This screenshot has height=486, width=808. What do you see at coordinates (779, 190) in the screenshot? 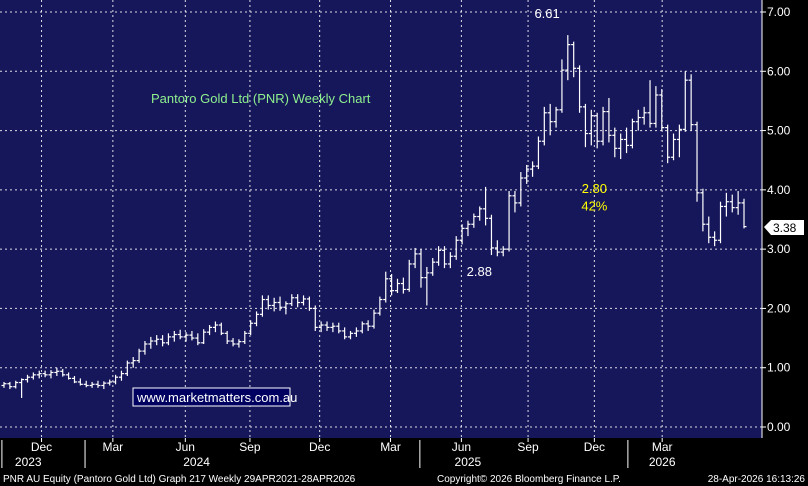
I see `y-tick-label: 4.00` at bounding box center [779, 190].